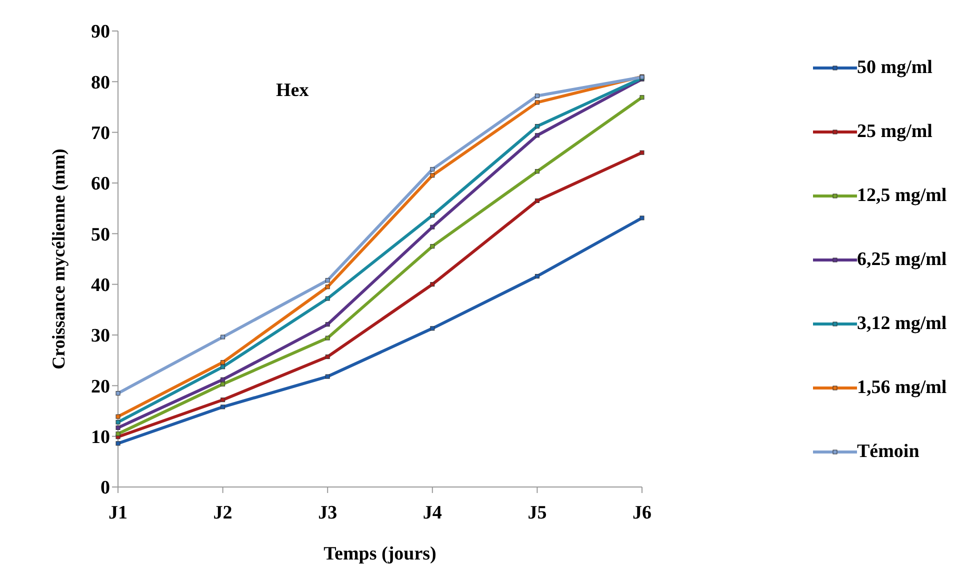 This screenshot has height=576, width=978. I want to click on y-tick-label: 40, so click(100, 285).